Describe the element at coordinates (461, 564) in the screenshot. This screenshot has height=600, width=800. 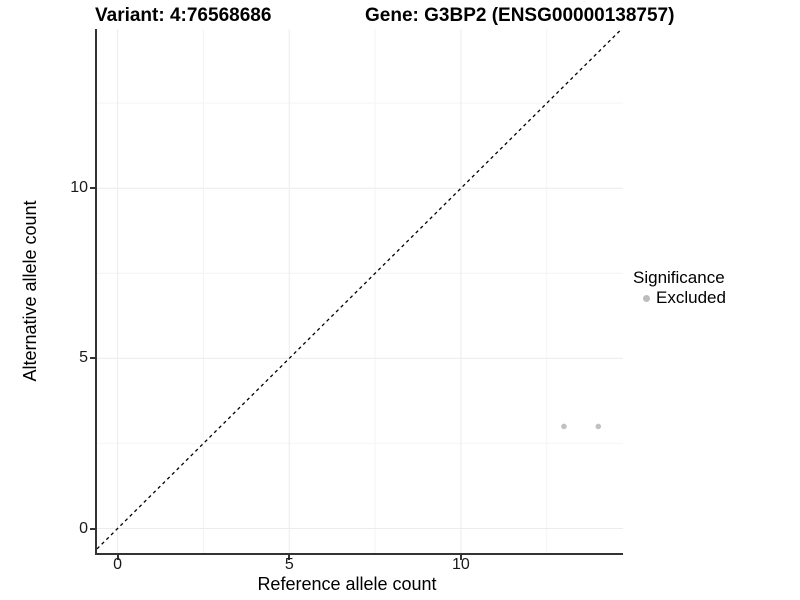
I see `x-tick-label: 10` at that location.